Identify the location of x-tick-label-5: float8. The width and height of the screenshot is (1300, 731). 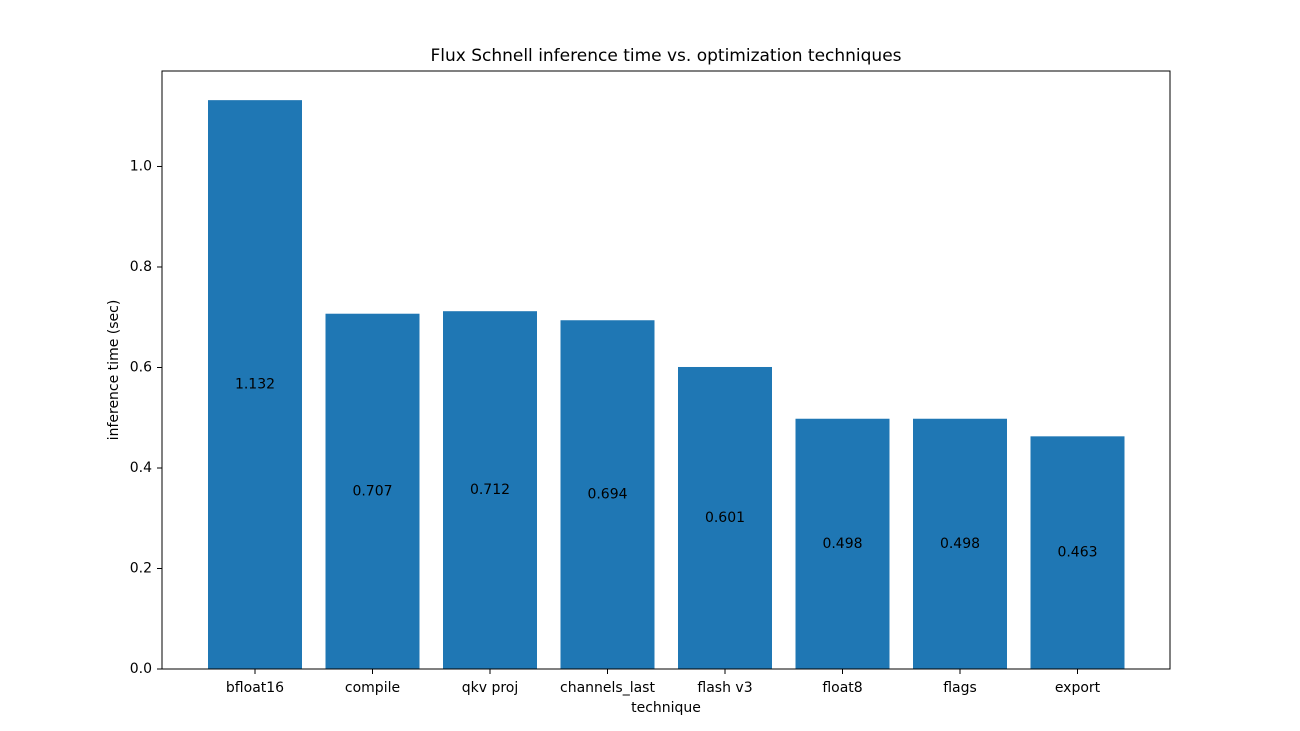
(842, 688).